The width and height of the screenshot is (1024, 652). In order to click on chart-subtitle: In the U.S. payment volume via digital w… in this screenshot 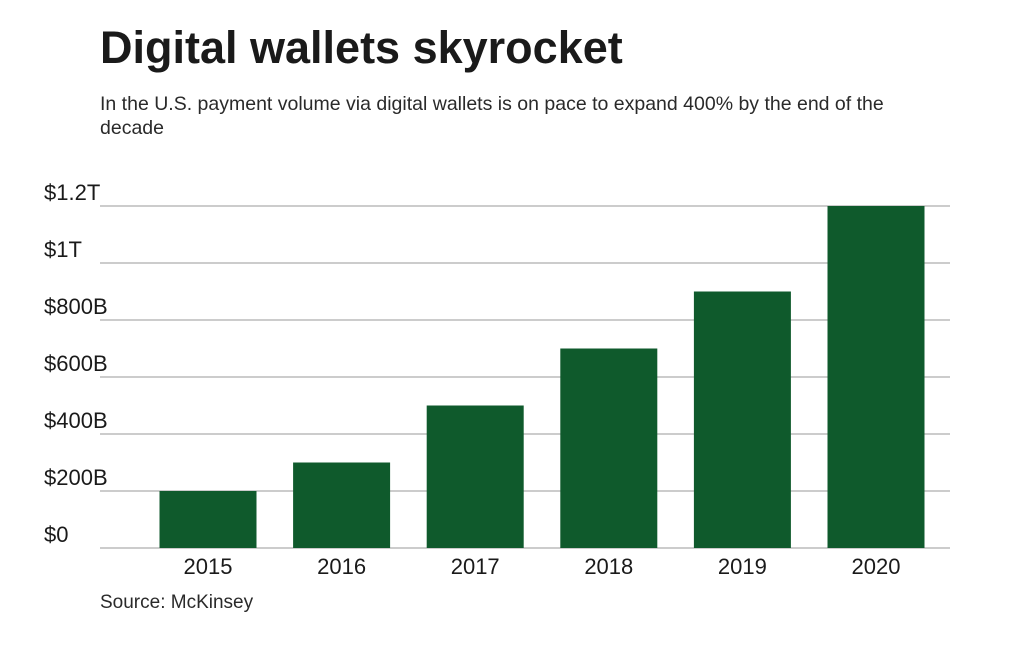, I will do `click(492, 116)`.